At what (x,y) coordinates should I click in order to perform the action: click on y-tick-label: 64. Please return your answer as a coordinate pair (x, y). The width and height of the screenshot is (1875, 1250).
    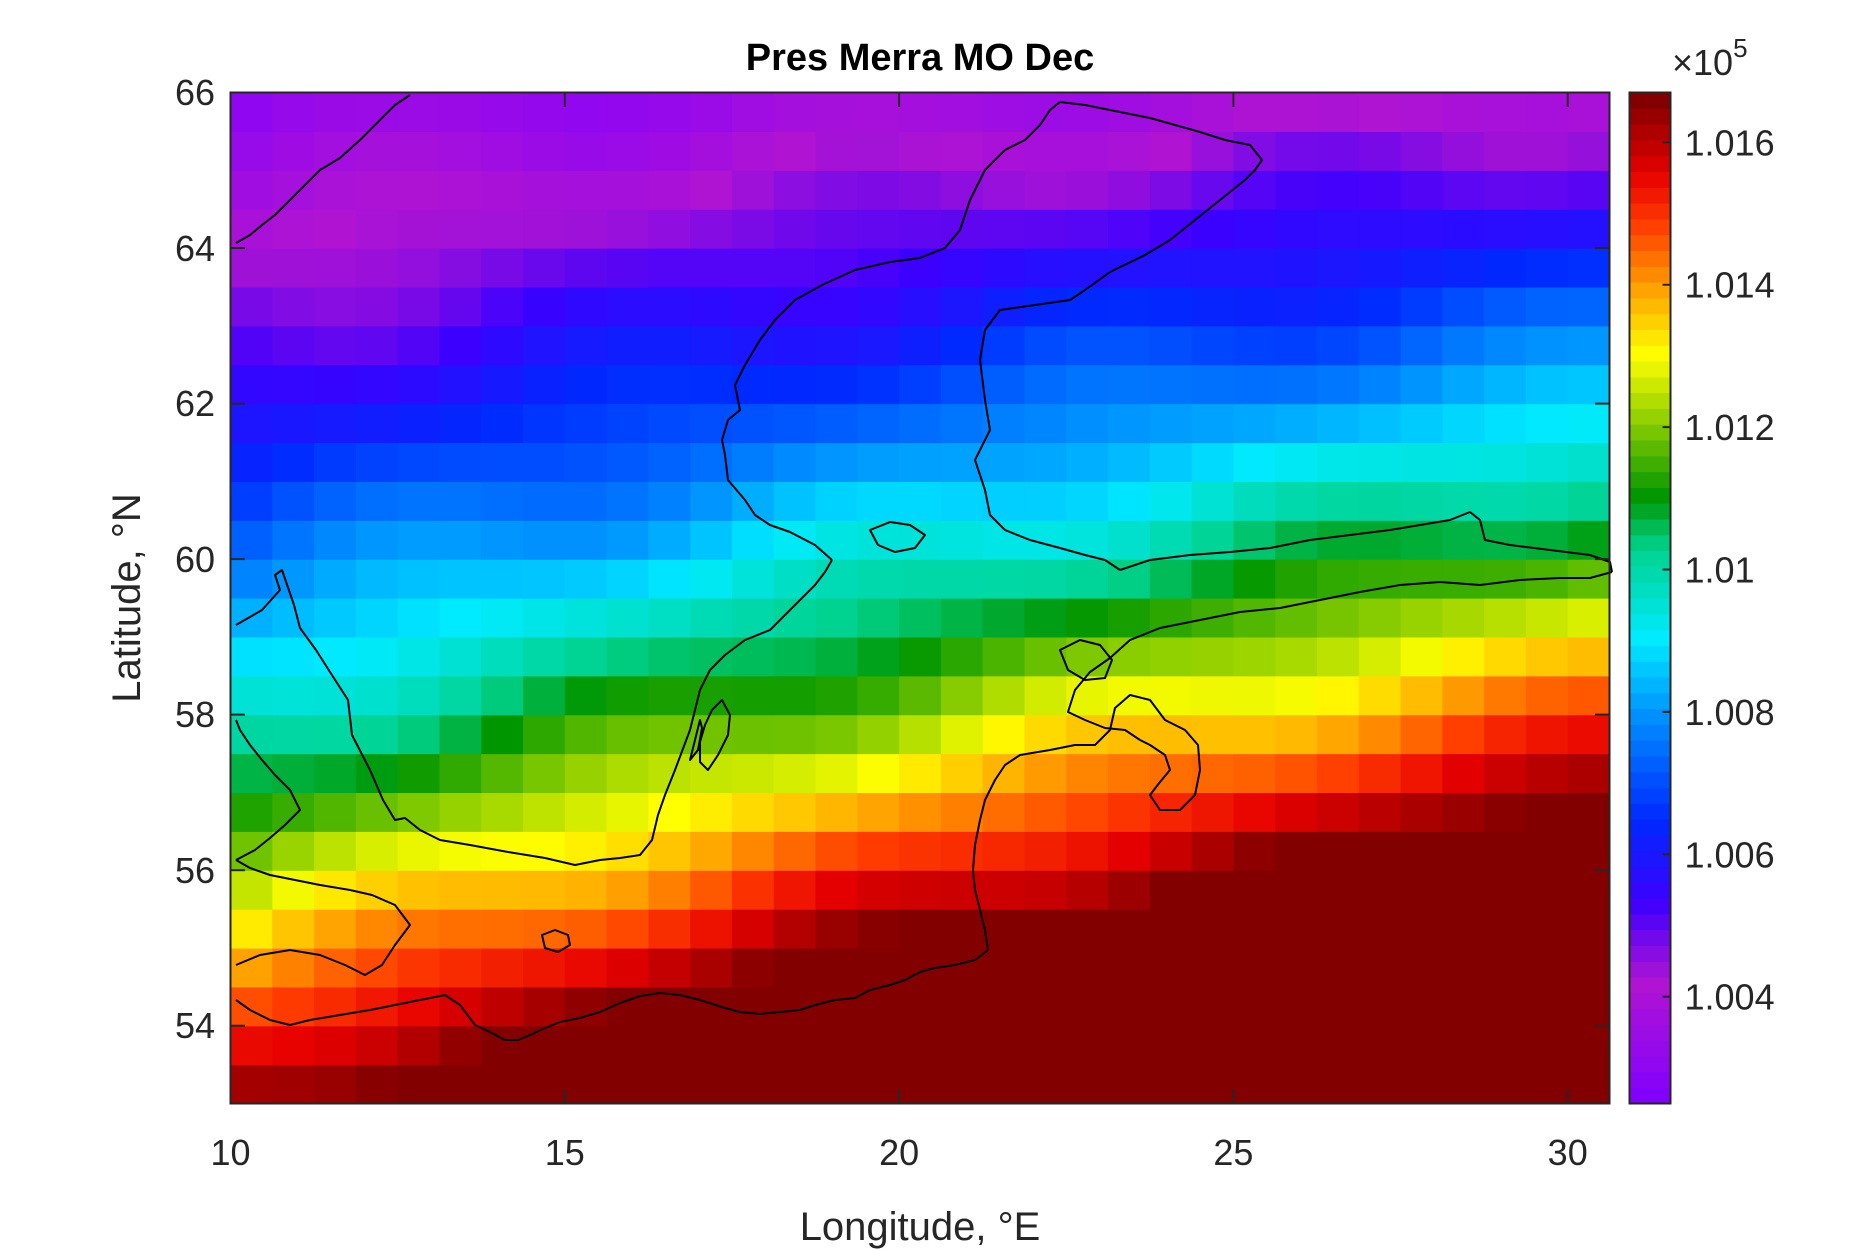
    Looking at the image, I should click on (195, 248).